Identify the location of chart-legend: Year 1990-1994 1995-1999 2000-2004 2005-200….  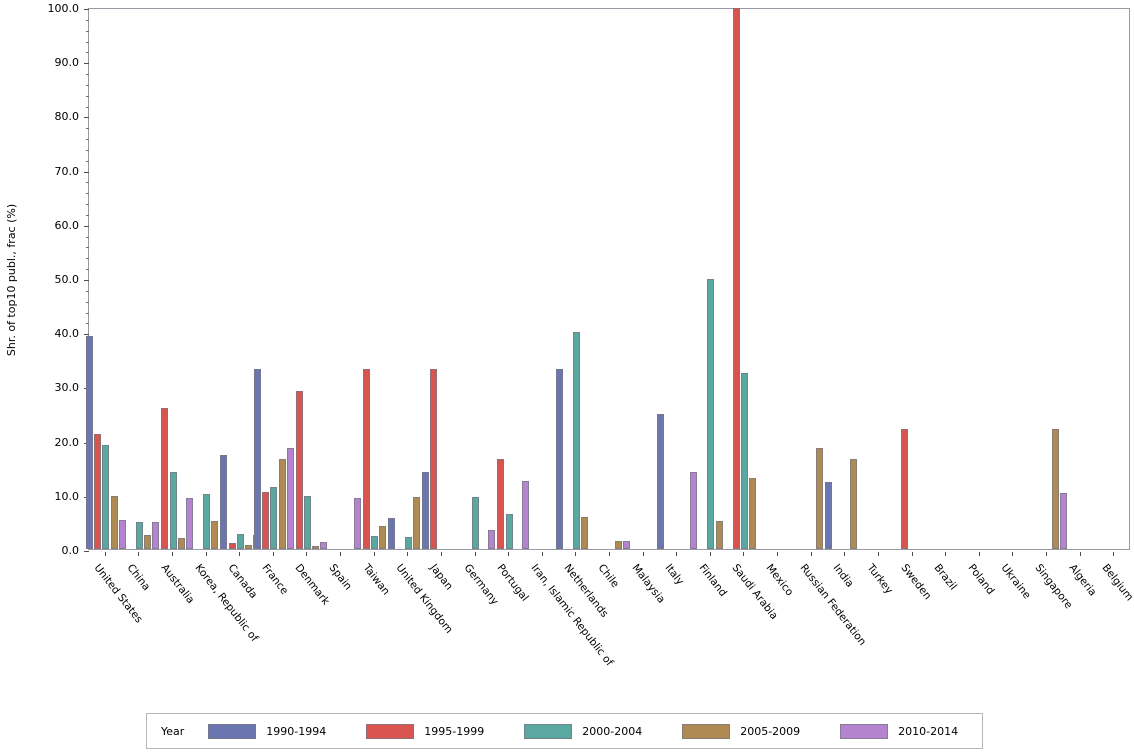
(564, 731).